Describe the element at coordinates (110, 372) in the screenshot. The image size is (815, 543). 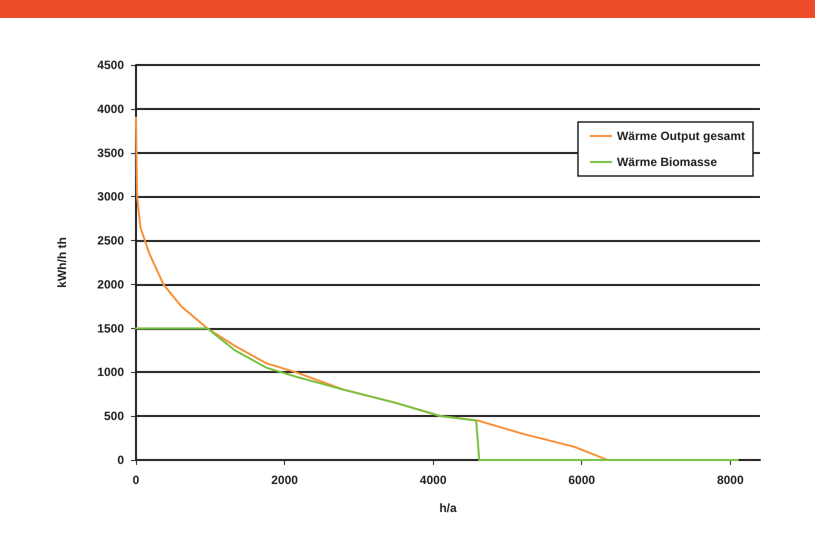
I see `y-tick-label: 1000` at that location.